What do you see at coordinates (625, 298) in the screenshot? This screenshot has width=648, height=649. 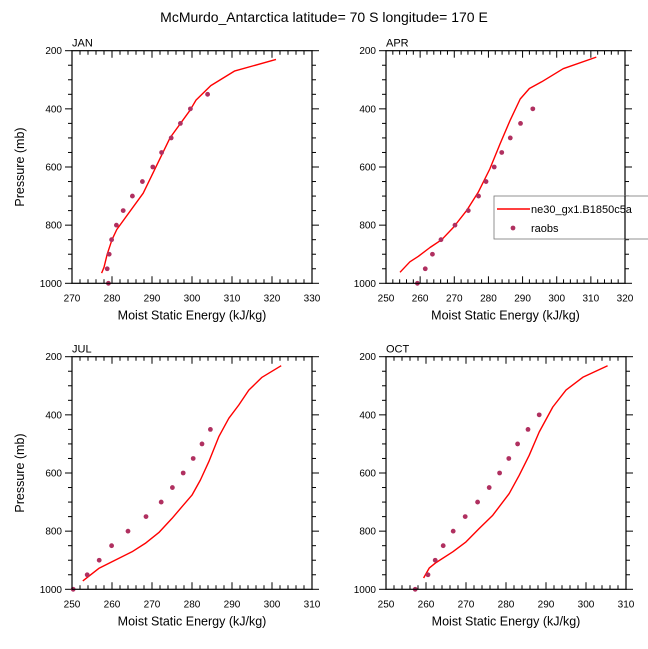 I see `x-tick-label: 320` at bounding box center [625, 298].